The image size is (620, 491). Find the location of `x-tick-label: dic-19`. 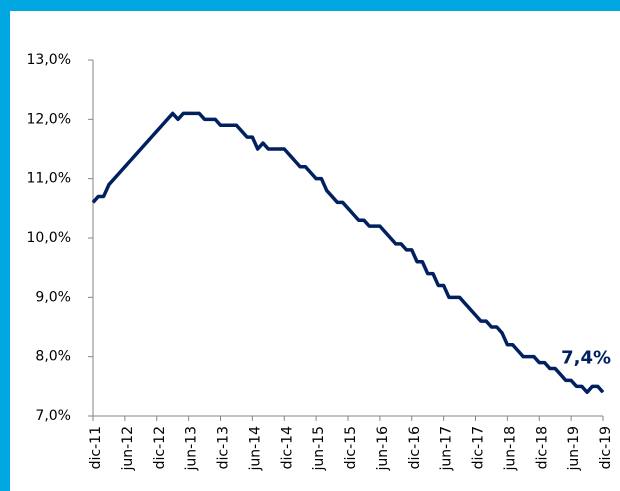

x-tick-label: dic-19 is located at coordinates (606, 447).